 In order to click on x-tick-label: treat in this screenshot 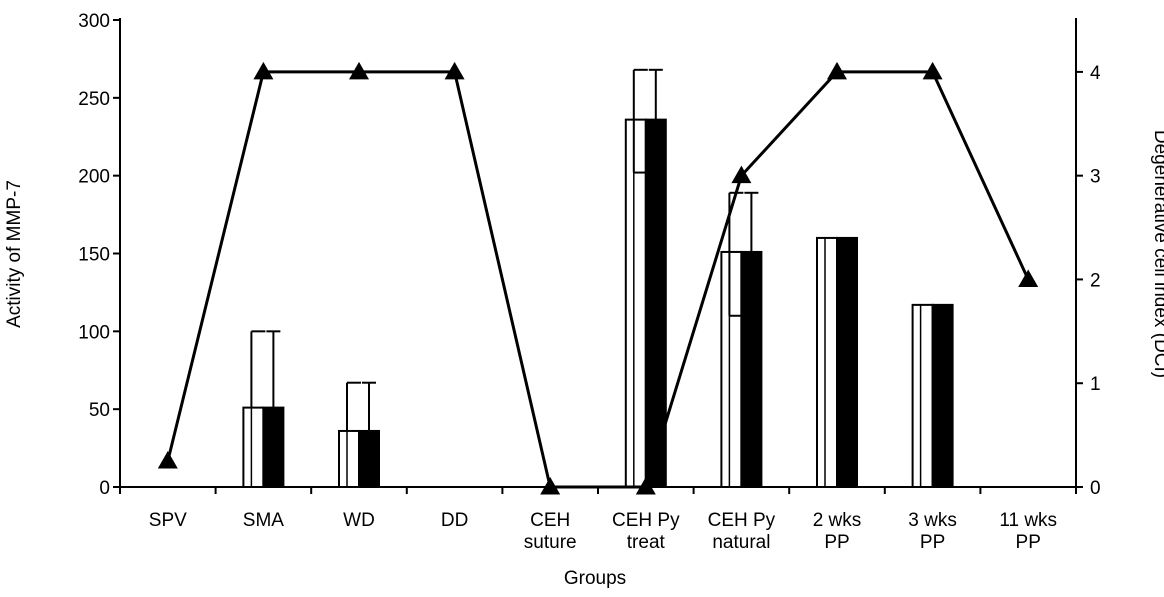, I will do `click(646, 542)`.